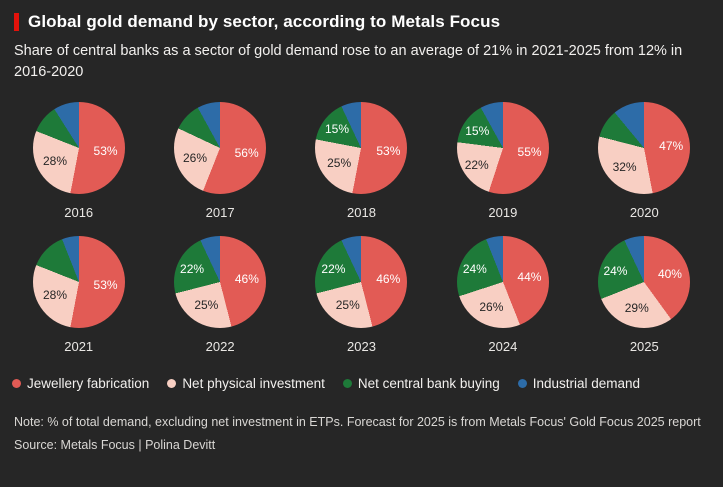  Describe the element at coordinates (428, 384) in the screenshot. I see `legend-label-central-bank: Net central bank buying` at that location.